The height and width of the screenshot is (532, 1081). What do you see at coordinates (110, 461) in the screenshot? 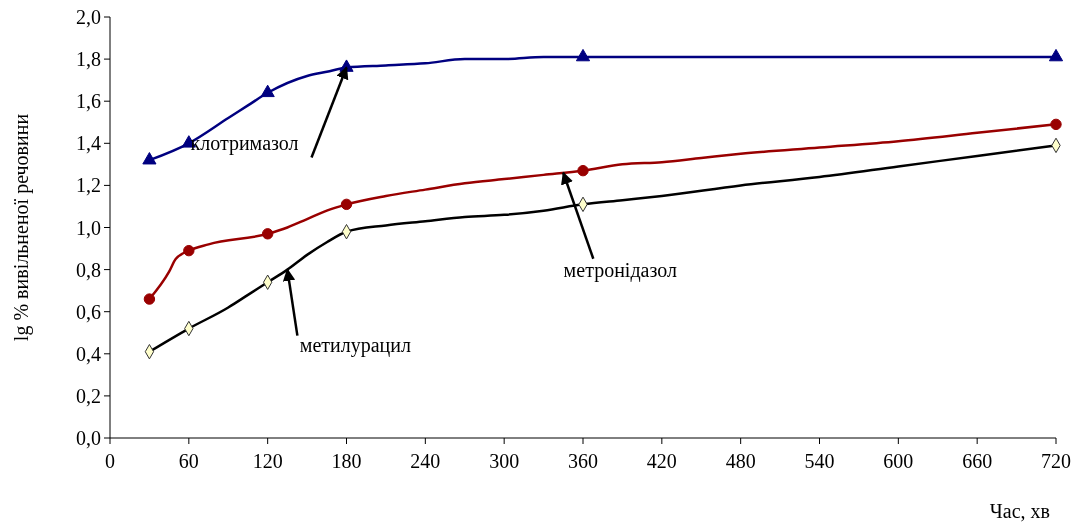
I see `x-tick-label: 0` at bounding box center [110, 461].